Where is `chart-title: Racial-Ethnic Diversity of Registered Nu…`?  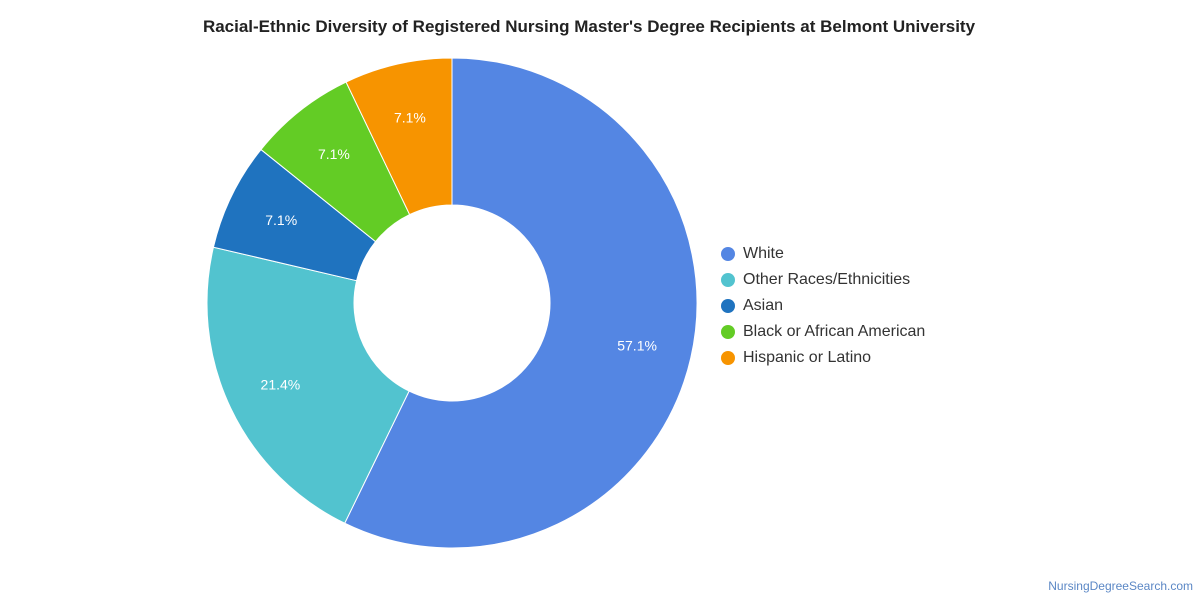 chart-title: Racial-Ethnic Diversity of Registered Nu… is located at coordinates (589, 26).